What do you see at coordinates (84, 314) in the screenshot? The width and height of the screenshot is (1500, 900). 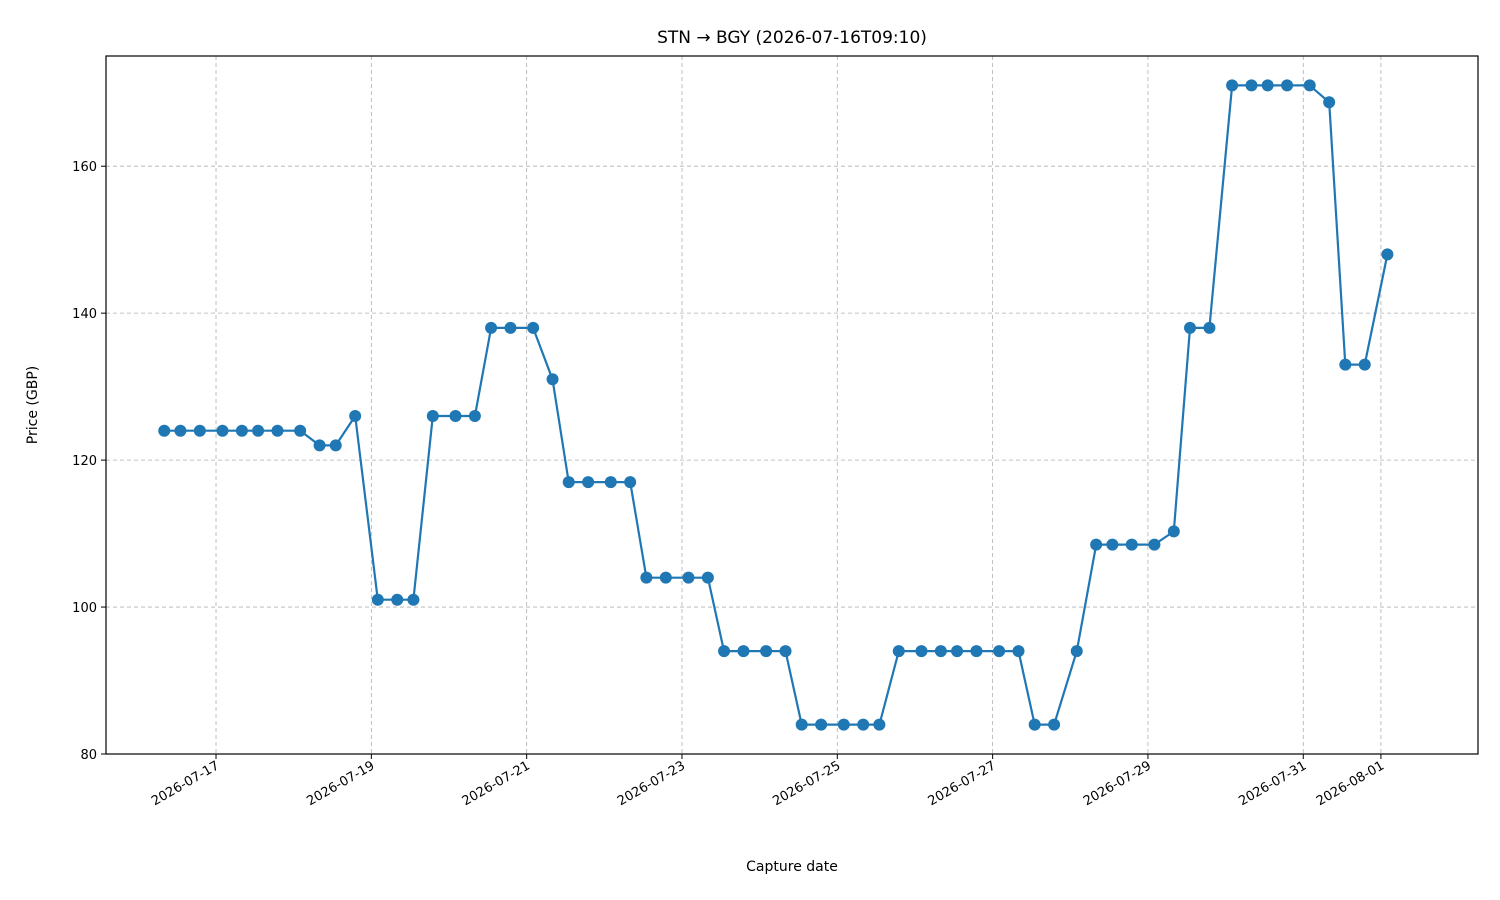 I see `y-tick-label: 140` at bounding box center [84, 314].